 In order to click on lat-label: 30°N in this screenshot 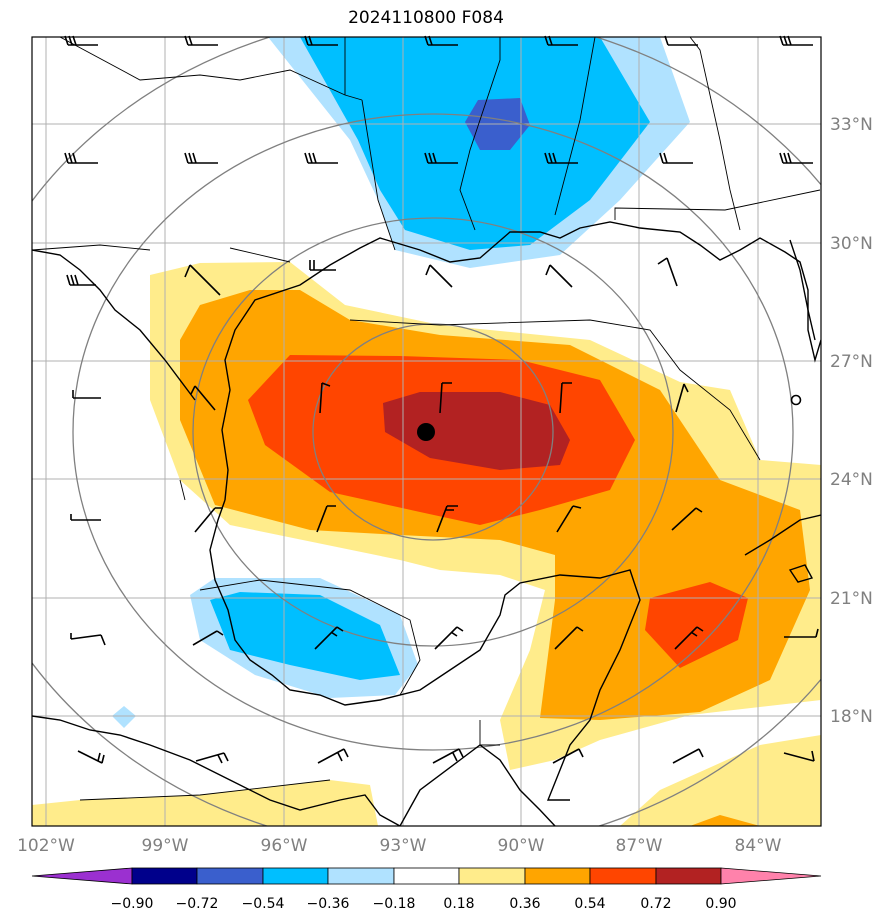, I will do `click(851, 244)`.